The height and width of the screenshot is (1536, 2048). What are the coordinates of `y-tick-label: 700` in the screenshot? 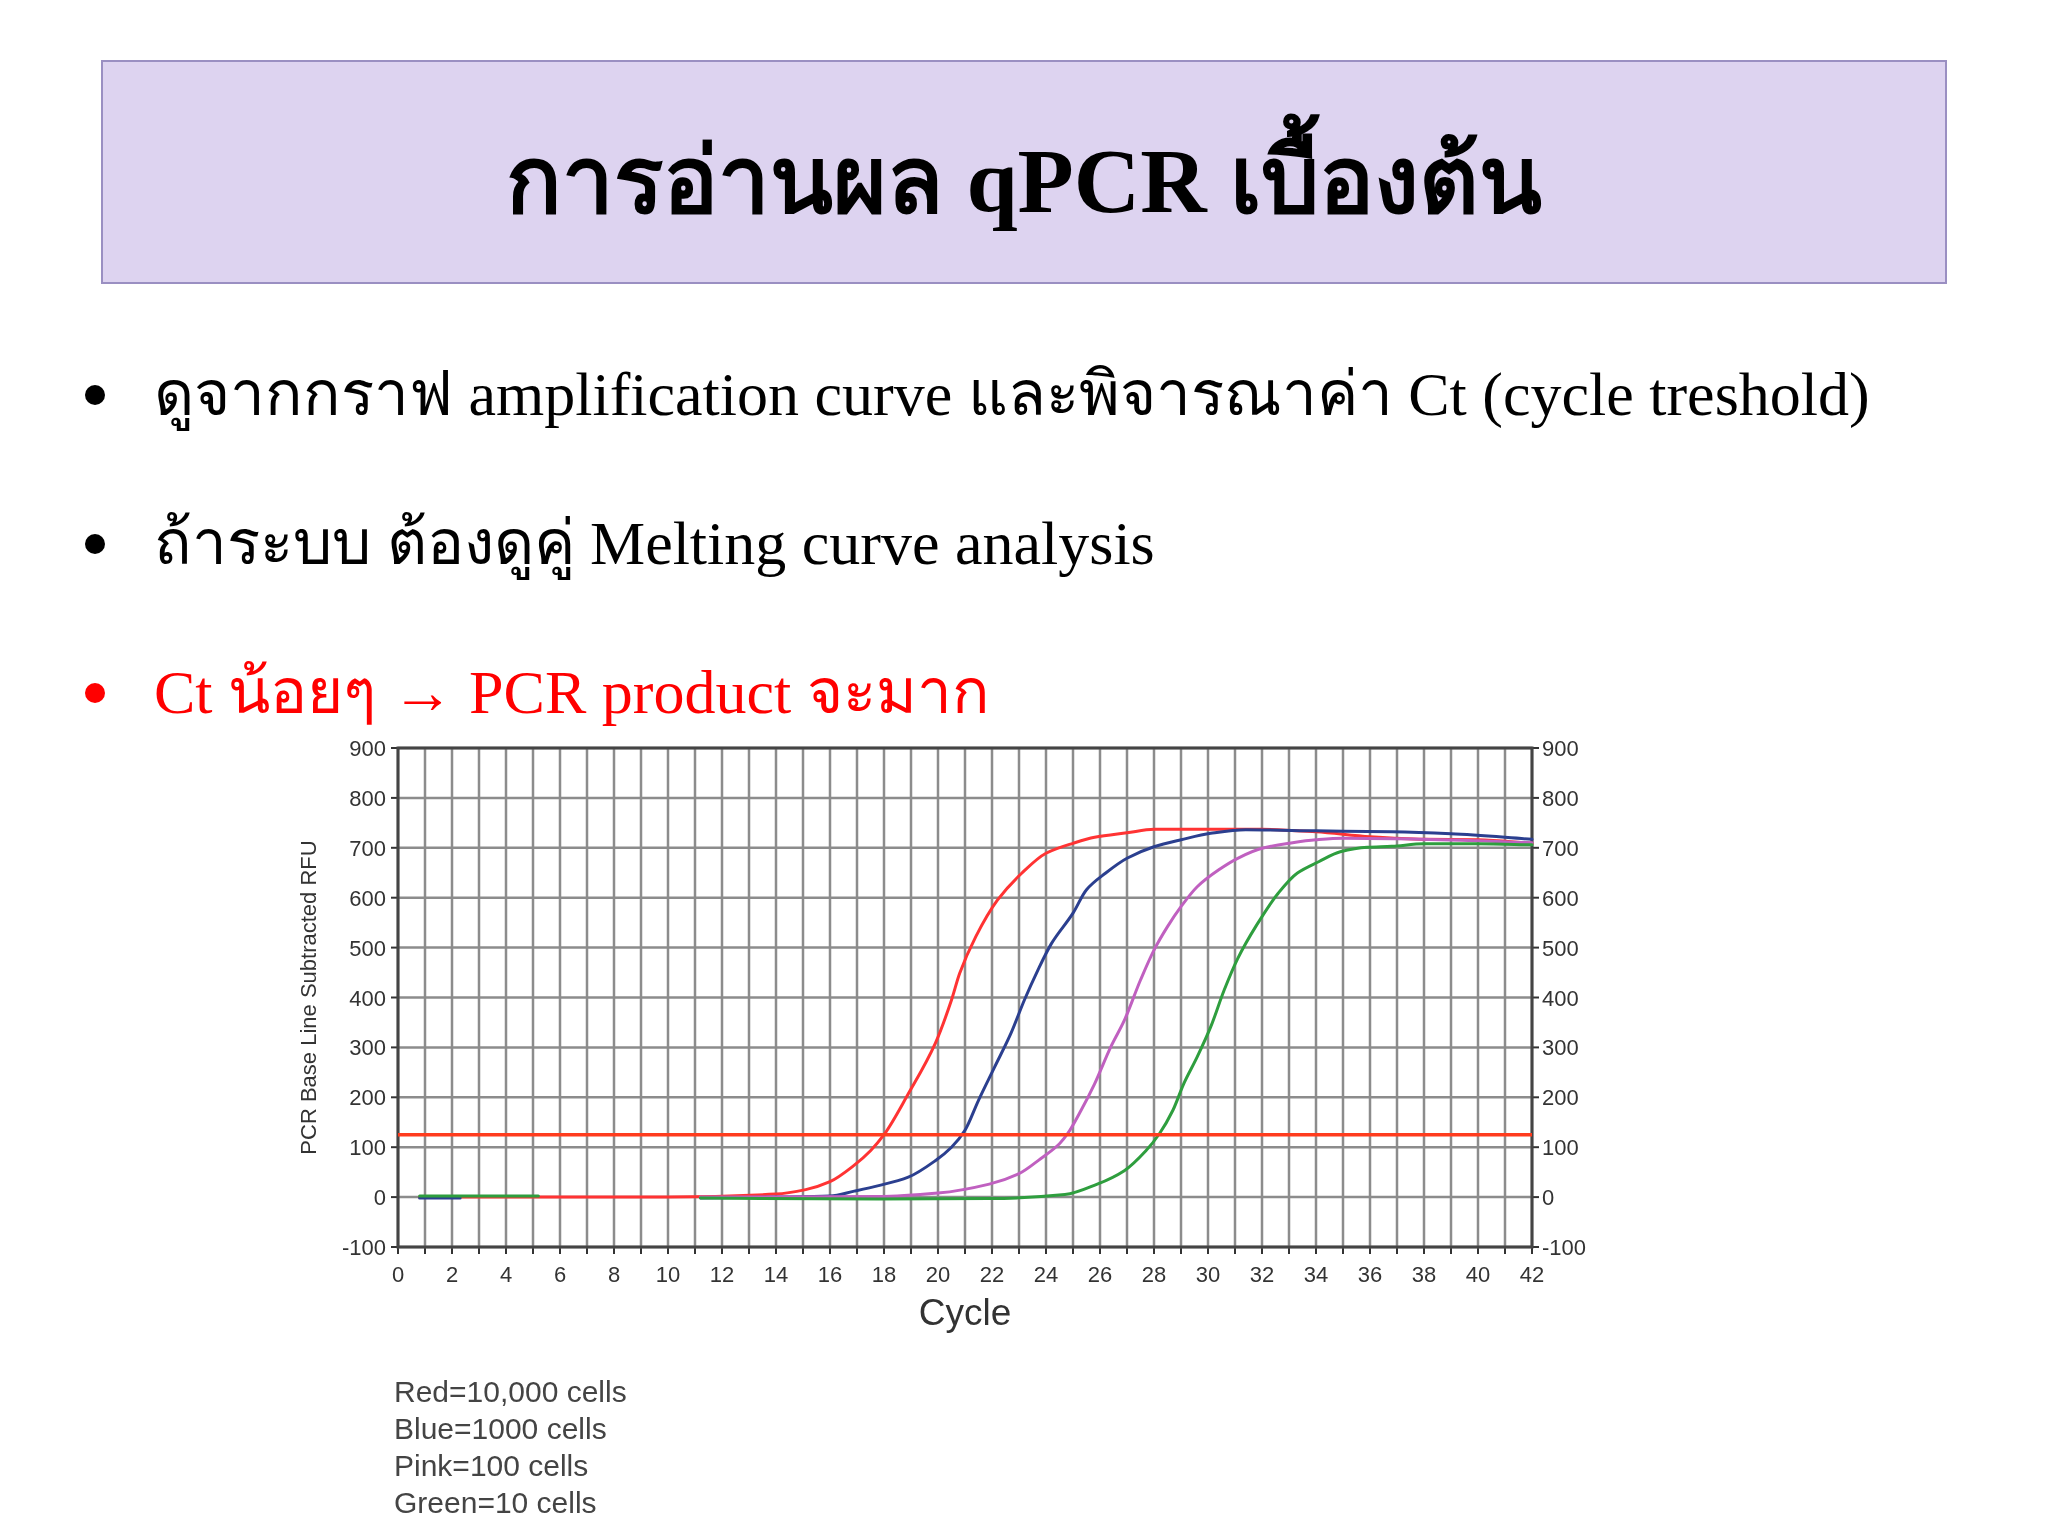 It's located at (367, 848).